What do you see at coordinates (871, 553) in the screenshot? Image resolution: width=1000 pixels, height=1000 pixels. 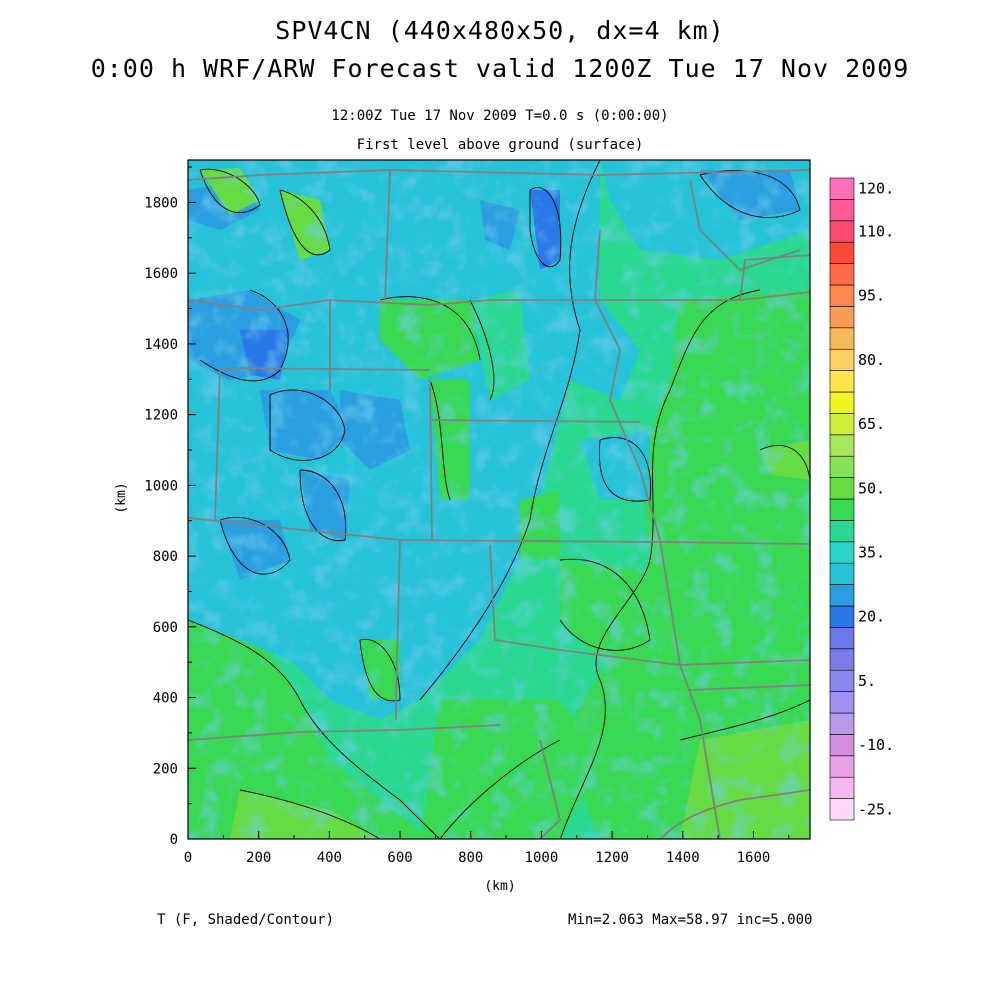 I see `colorbar-label: 35.` at bounding box center [871, 553].